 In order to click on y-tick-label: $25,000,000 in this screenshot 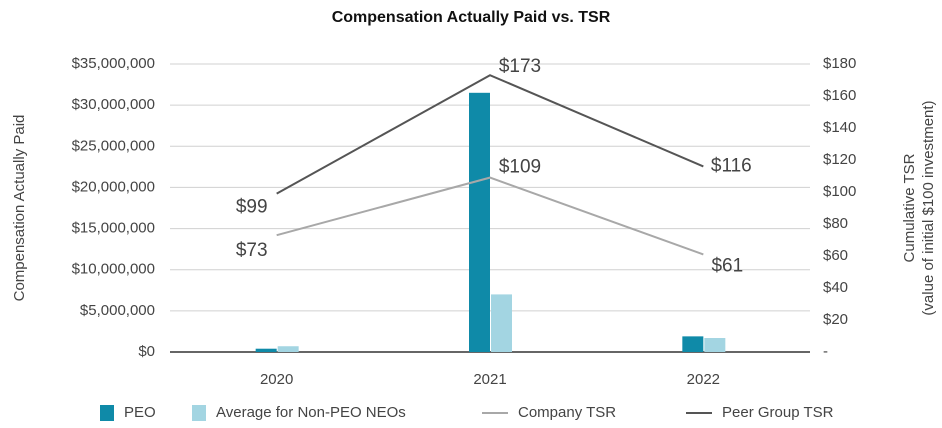, I will do `click(113, 145)`.